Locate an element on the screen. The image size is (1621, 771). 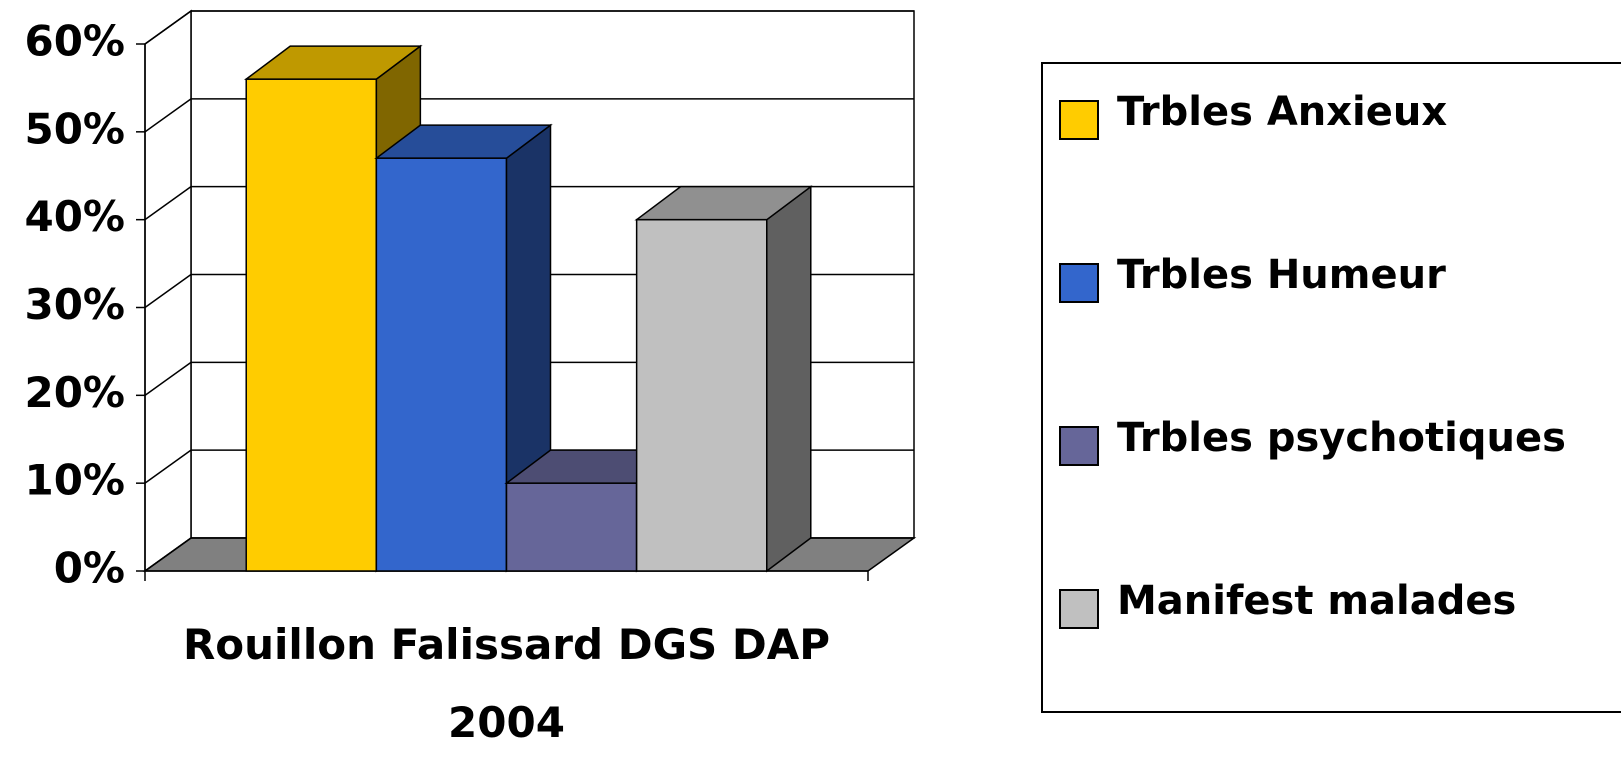
legend-item: Manifest malades is located at coordinates (1333, 605).